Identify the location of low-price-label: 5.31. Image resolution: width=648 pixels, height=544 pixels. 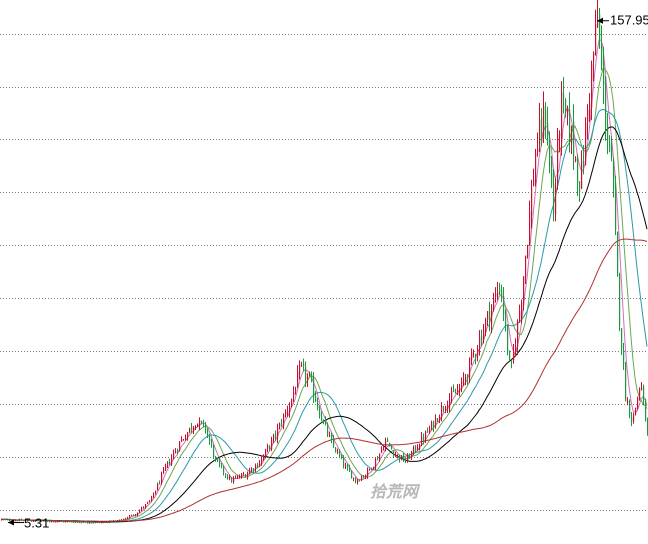
(36, 523).